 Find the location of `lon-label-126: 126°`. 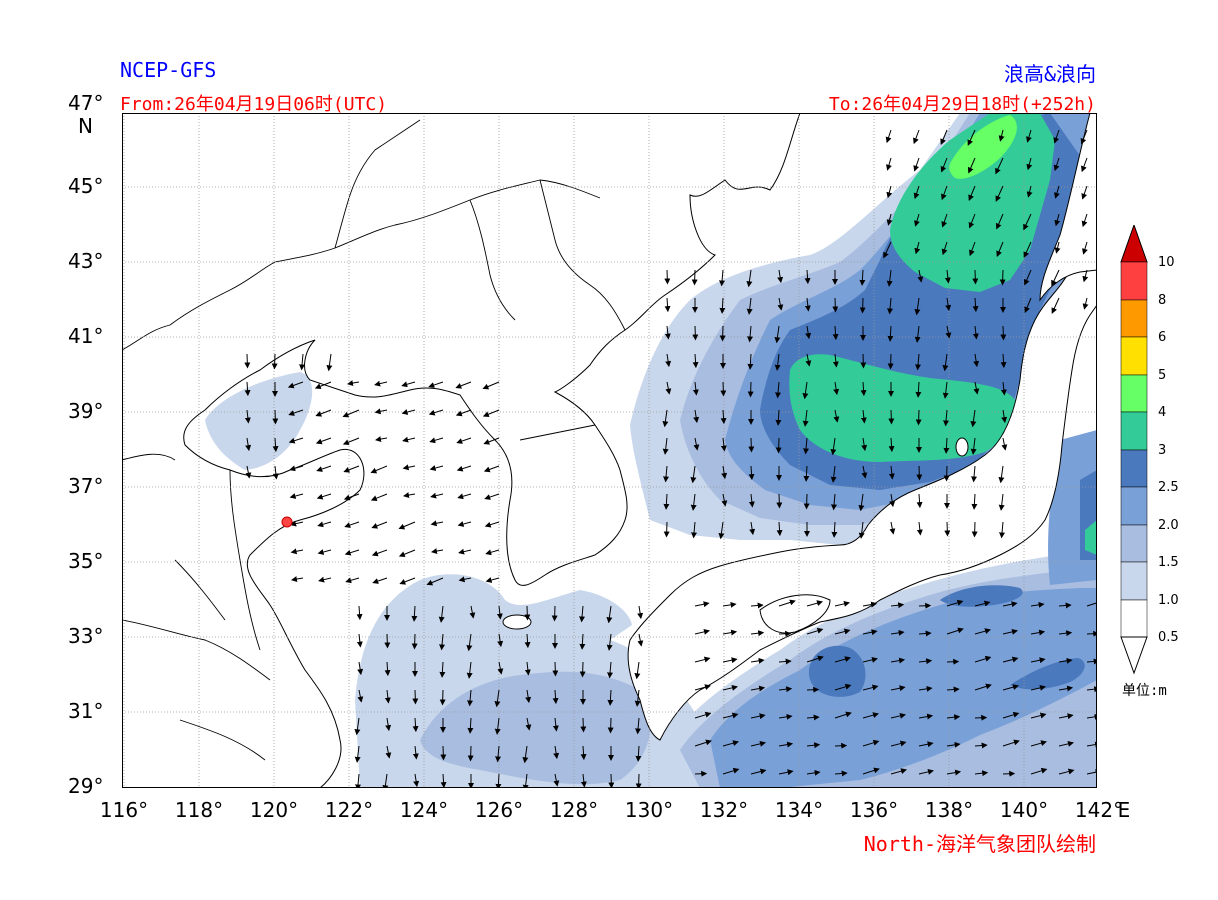

lon-label-126: 126° is located at coordinates (499, 810).